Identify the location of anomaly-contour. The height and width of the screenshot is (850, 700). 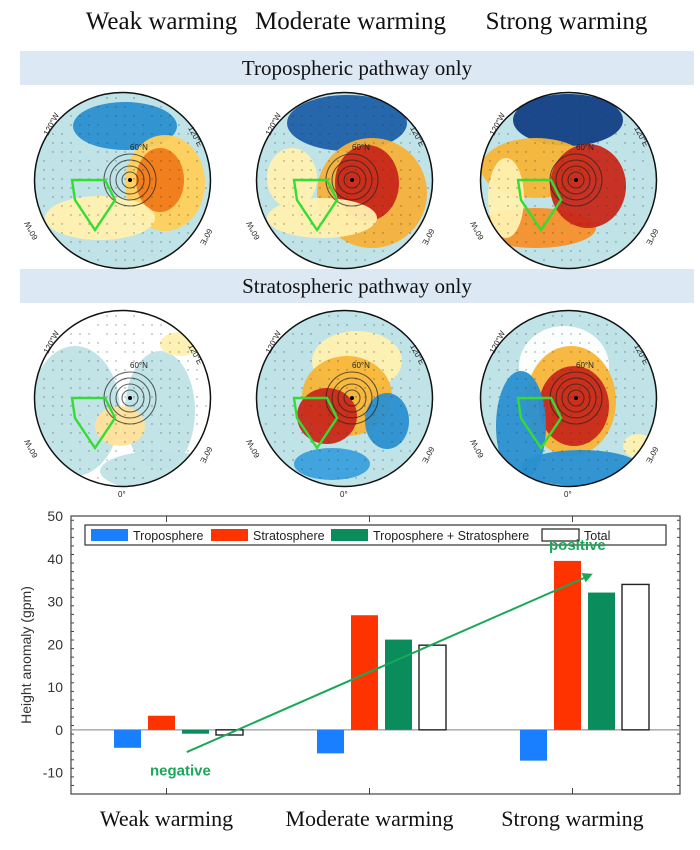
(568, 120).